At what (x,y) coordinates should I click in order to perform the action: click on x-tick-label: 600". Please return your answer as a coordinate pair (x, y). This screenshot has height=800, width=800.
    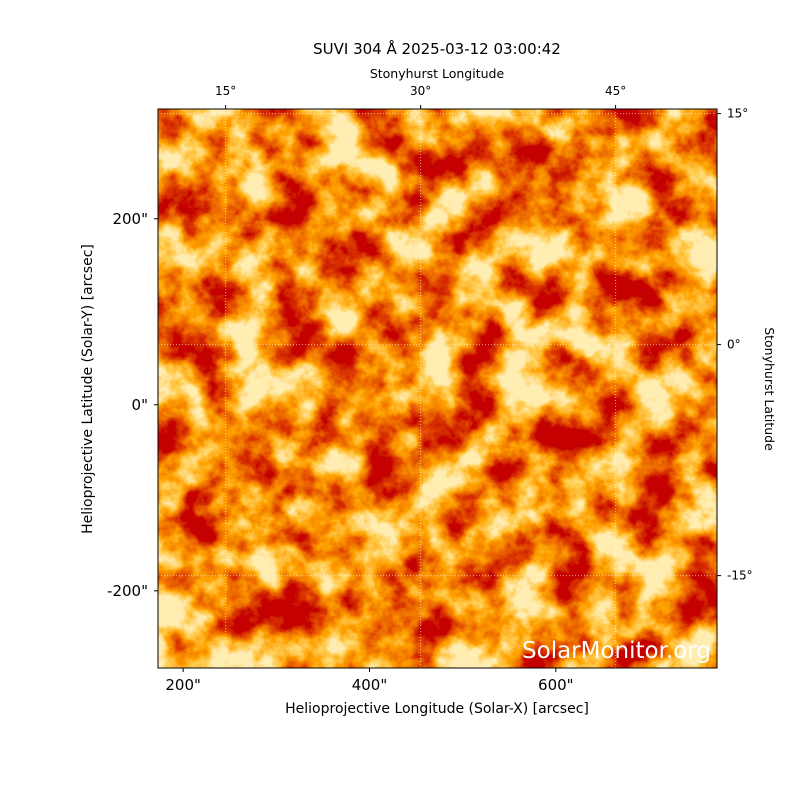
    Looking at the image, I should click on (556, 685).